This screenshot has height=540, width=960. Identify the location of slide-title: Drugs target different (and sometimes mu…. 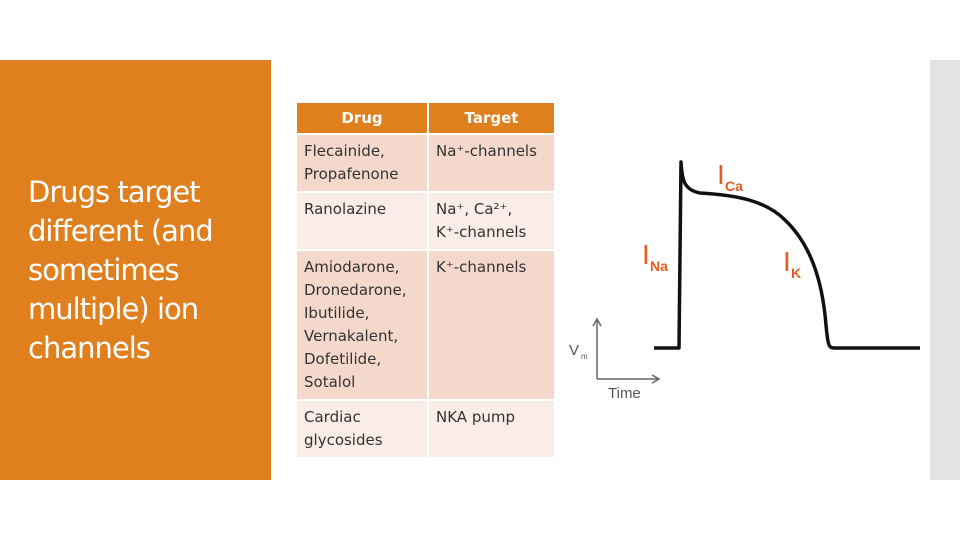
(121, 270).